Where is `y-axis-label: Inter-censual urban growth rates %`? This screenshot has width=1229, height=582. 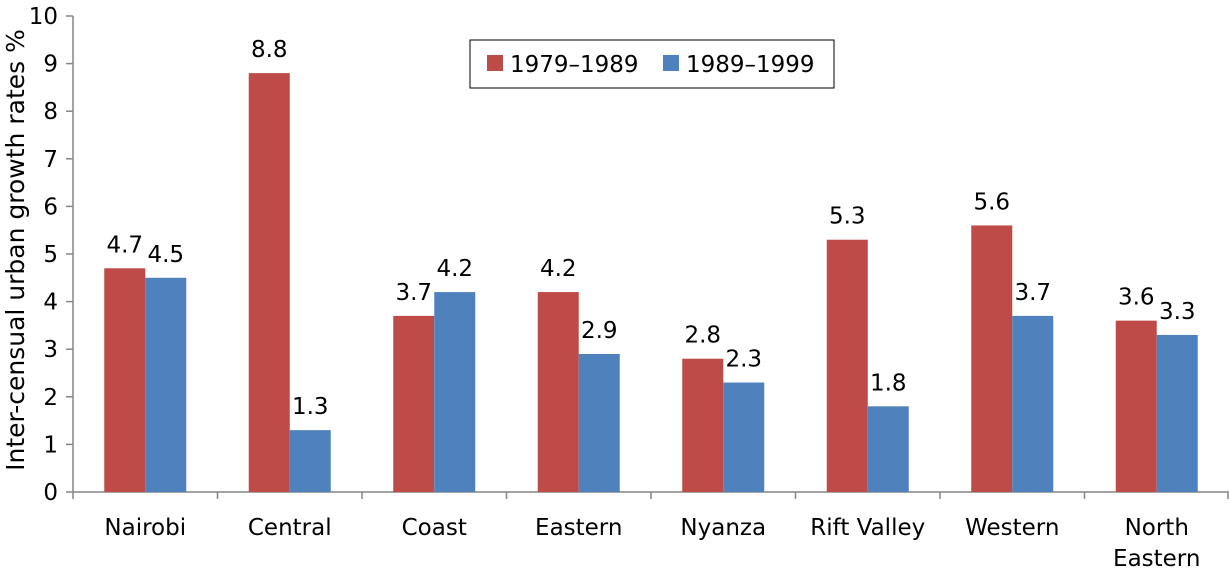
y-axis-label: Inter-censual urban growth rates % is located at coordinates (15, 250).